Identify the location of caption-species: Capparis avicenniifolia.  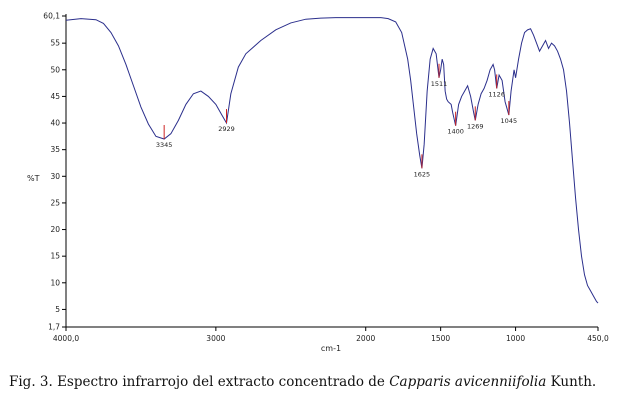
(468, 382).